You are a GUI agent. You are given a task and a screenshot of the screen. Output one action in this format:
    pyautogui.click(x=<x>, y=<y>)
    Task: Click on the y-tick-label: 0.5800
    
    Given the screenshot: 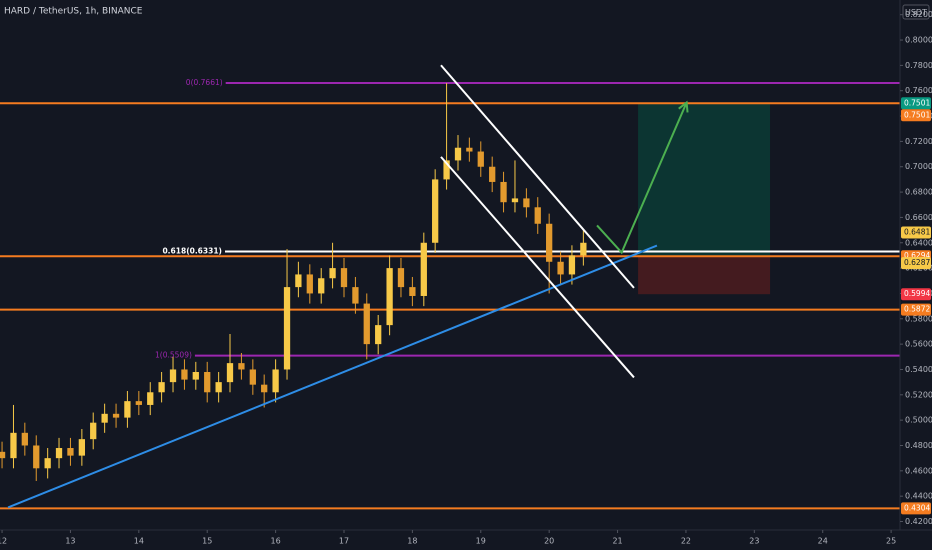 What is the action you would take?
    pyautogui.click(x=918, y=318)
    